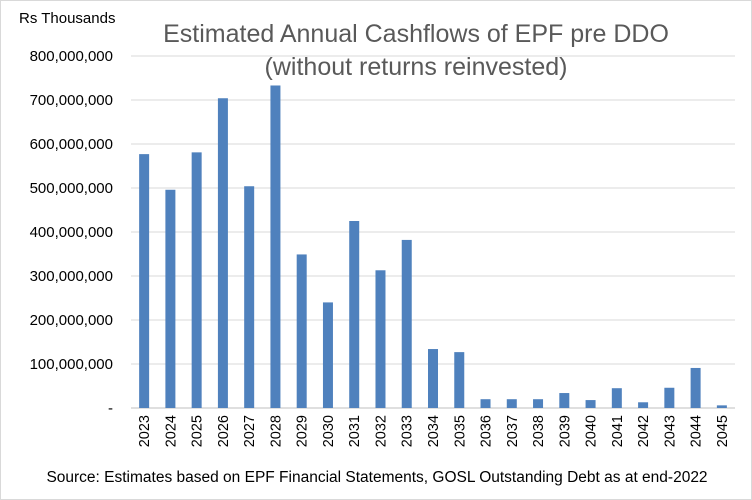 Image resolution: width=752 pixels, height=500 pixels. Describe the element at coordinates (303, 431) in the screenshot. I see `x-tick-label: 2029` at that location.